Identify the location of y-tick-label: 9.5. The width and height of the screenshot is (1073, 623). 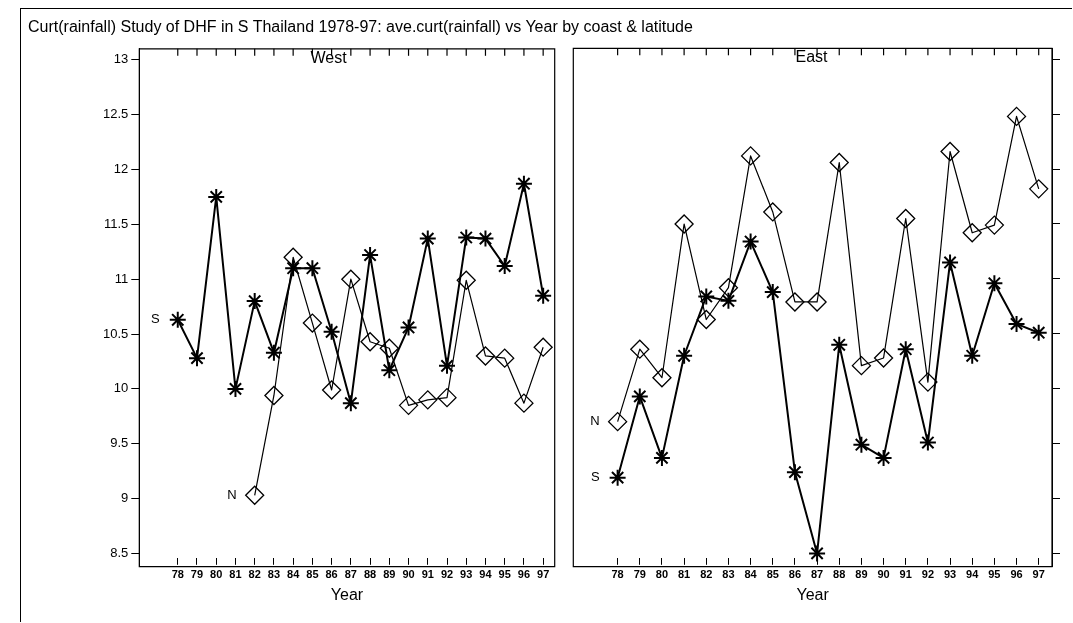
(119, 443).